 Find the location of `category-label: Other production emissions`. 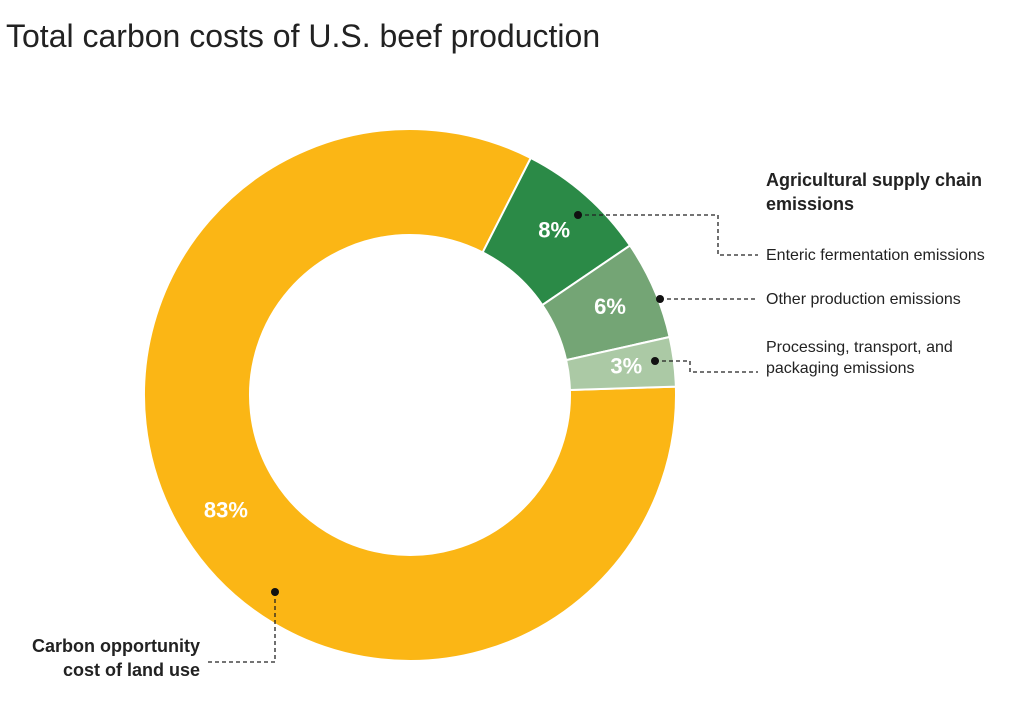

category-label: Other production emissions is located at coordinates (863, 299).